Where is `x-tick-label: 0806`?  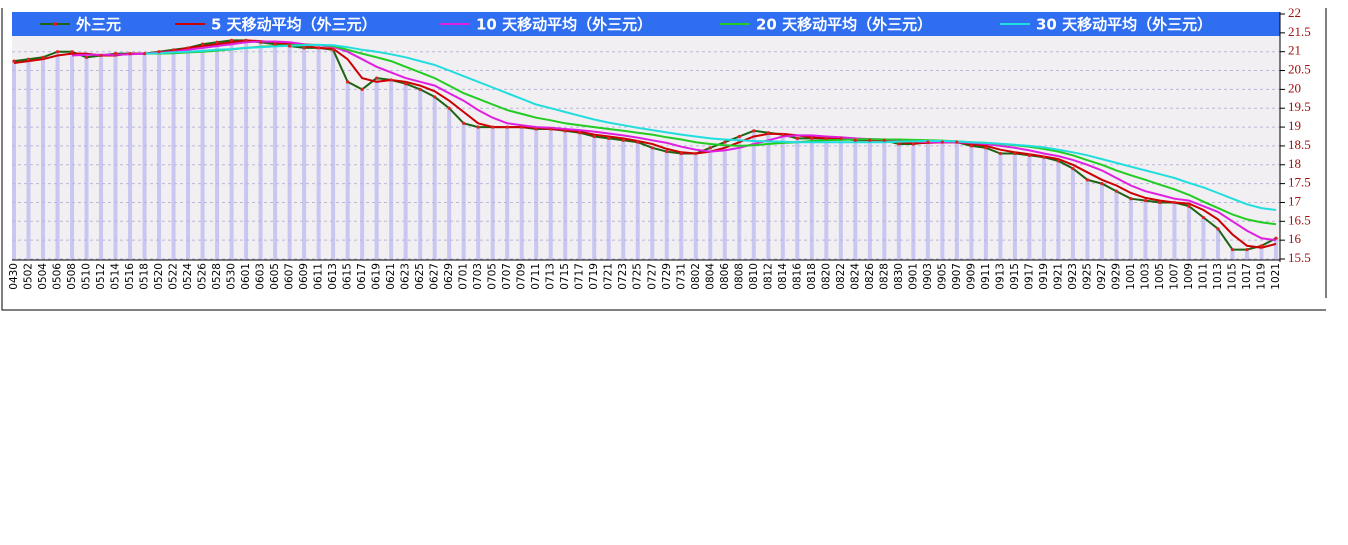 x-tick-label: 0806 is located at coordinates (725, 276).